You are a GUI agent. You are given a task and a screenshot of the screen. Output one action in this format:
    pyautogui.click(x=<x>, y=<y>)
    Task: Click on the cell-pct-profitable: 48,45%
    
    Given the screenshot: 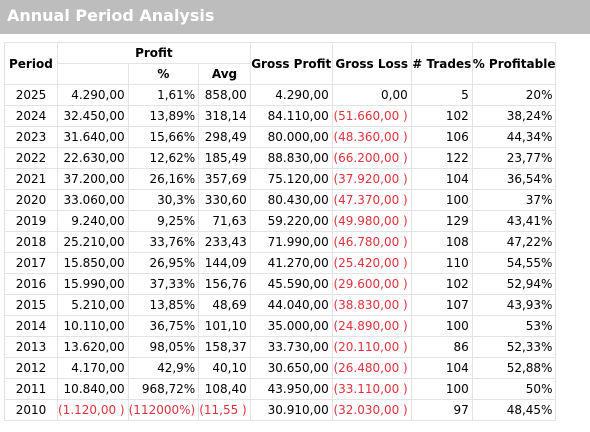 What is the action you would take?
    pyautogui.click(x=514, y=410)
    